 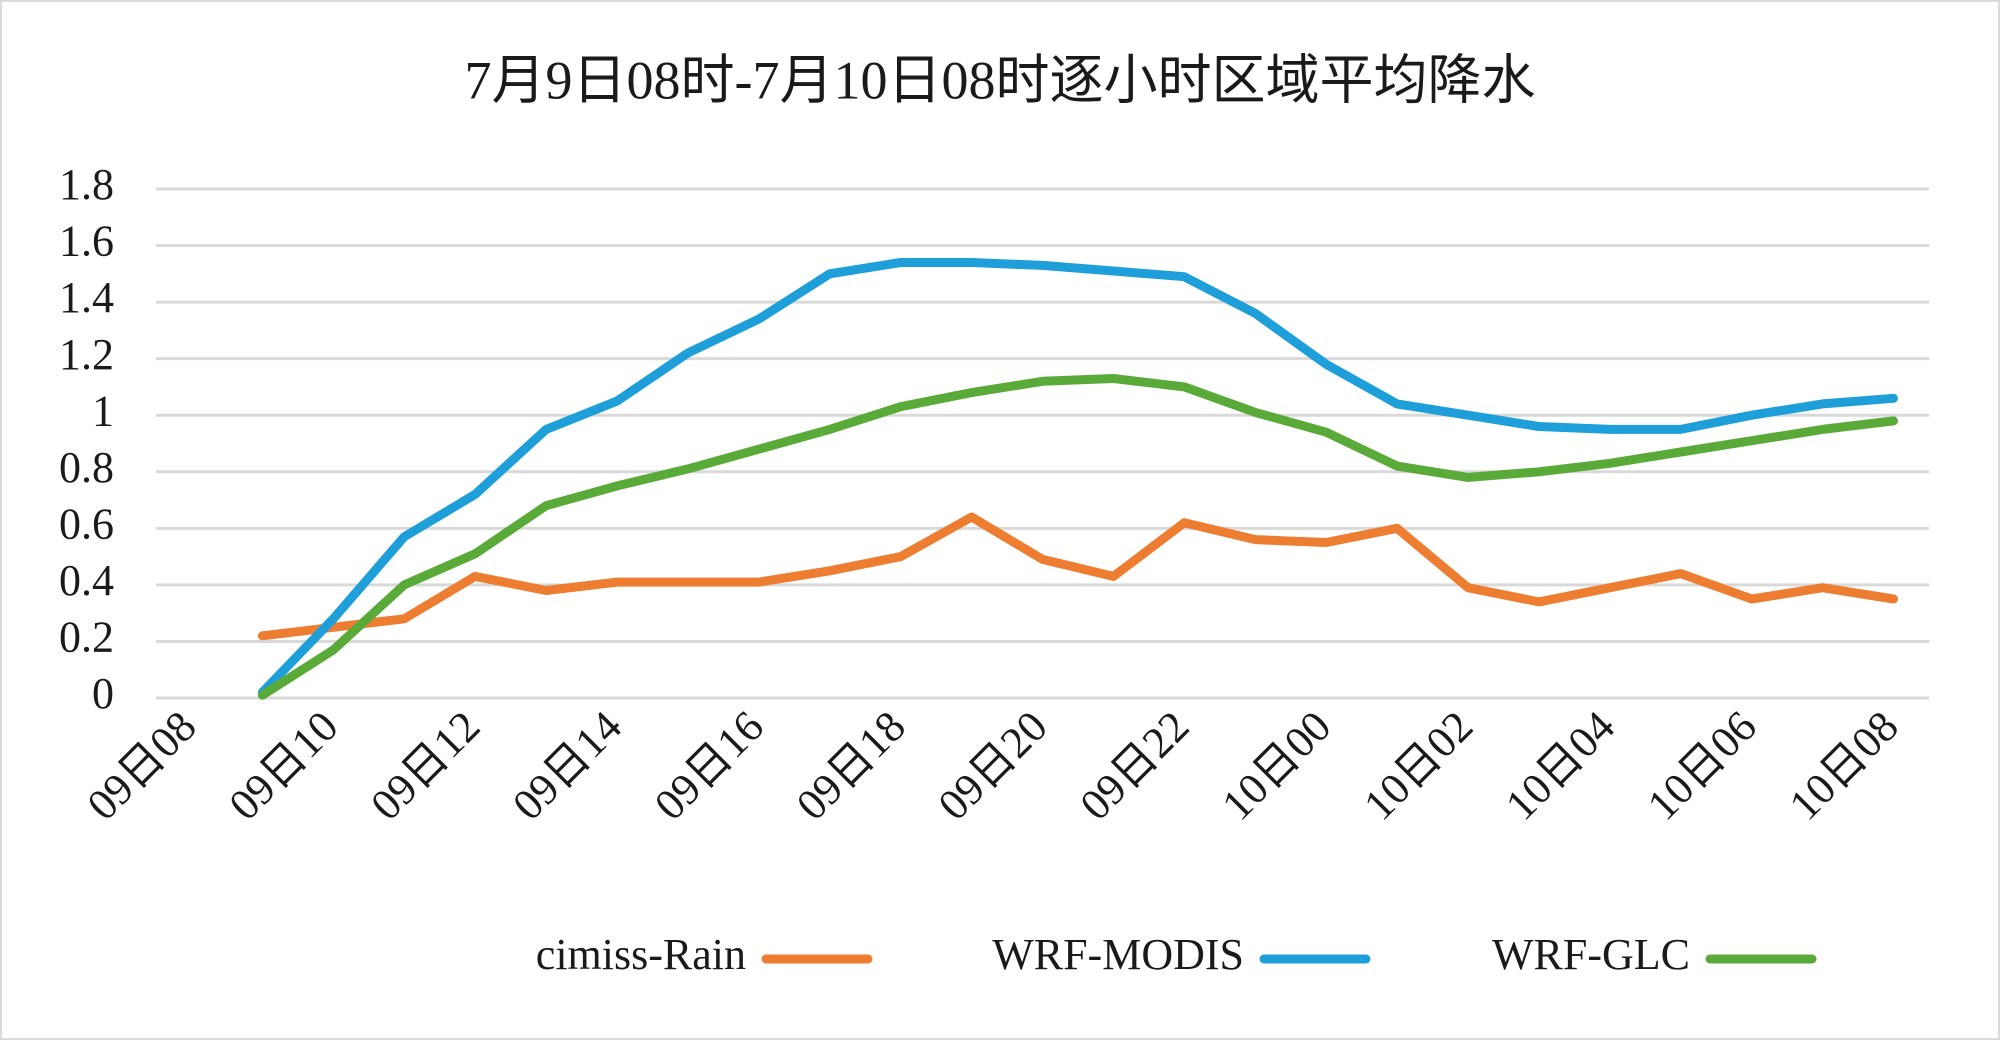 I want to click on y-tick-label: 0.4, so click(x=86, y=580).